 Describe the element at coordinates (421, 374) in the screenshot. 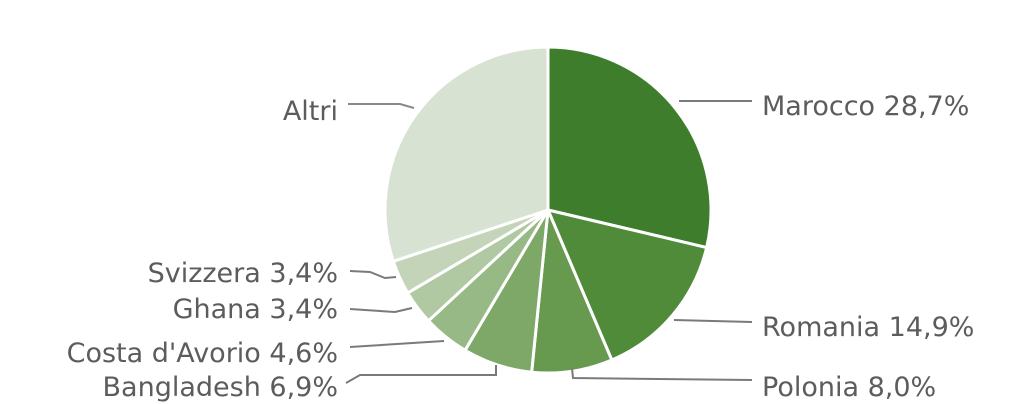

I see `leader-line-bangladesh` at that location.